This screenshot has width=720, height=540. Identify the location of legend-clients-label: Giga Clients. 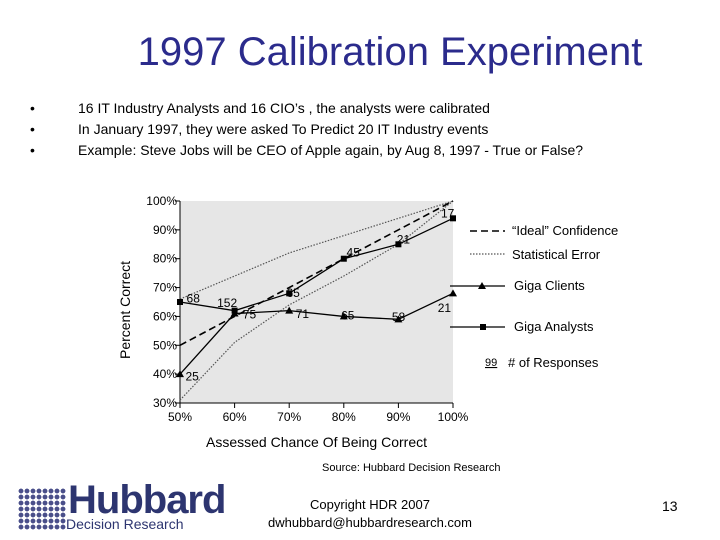
(549, 285).